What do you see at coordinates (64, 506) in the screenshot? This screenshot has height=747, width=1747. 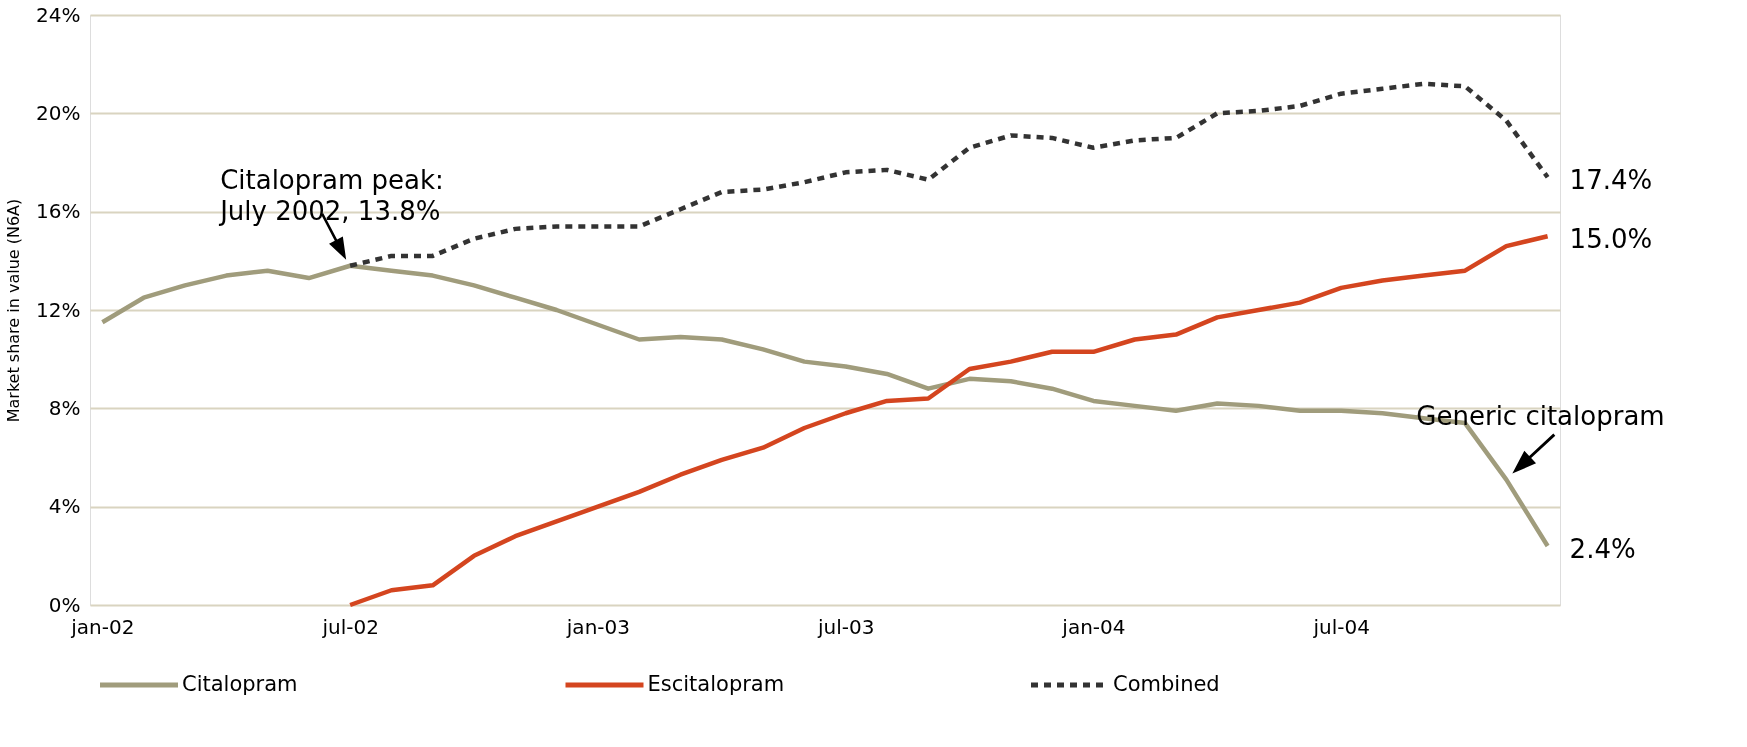 I see `y-tick-label: 4%` at bounding box center [64, 506].